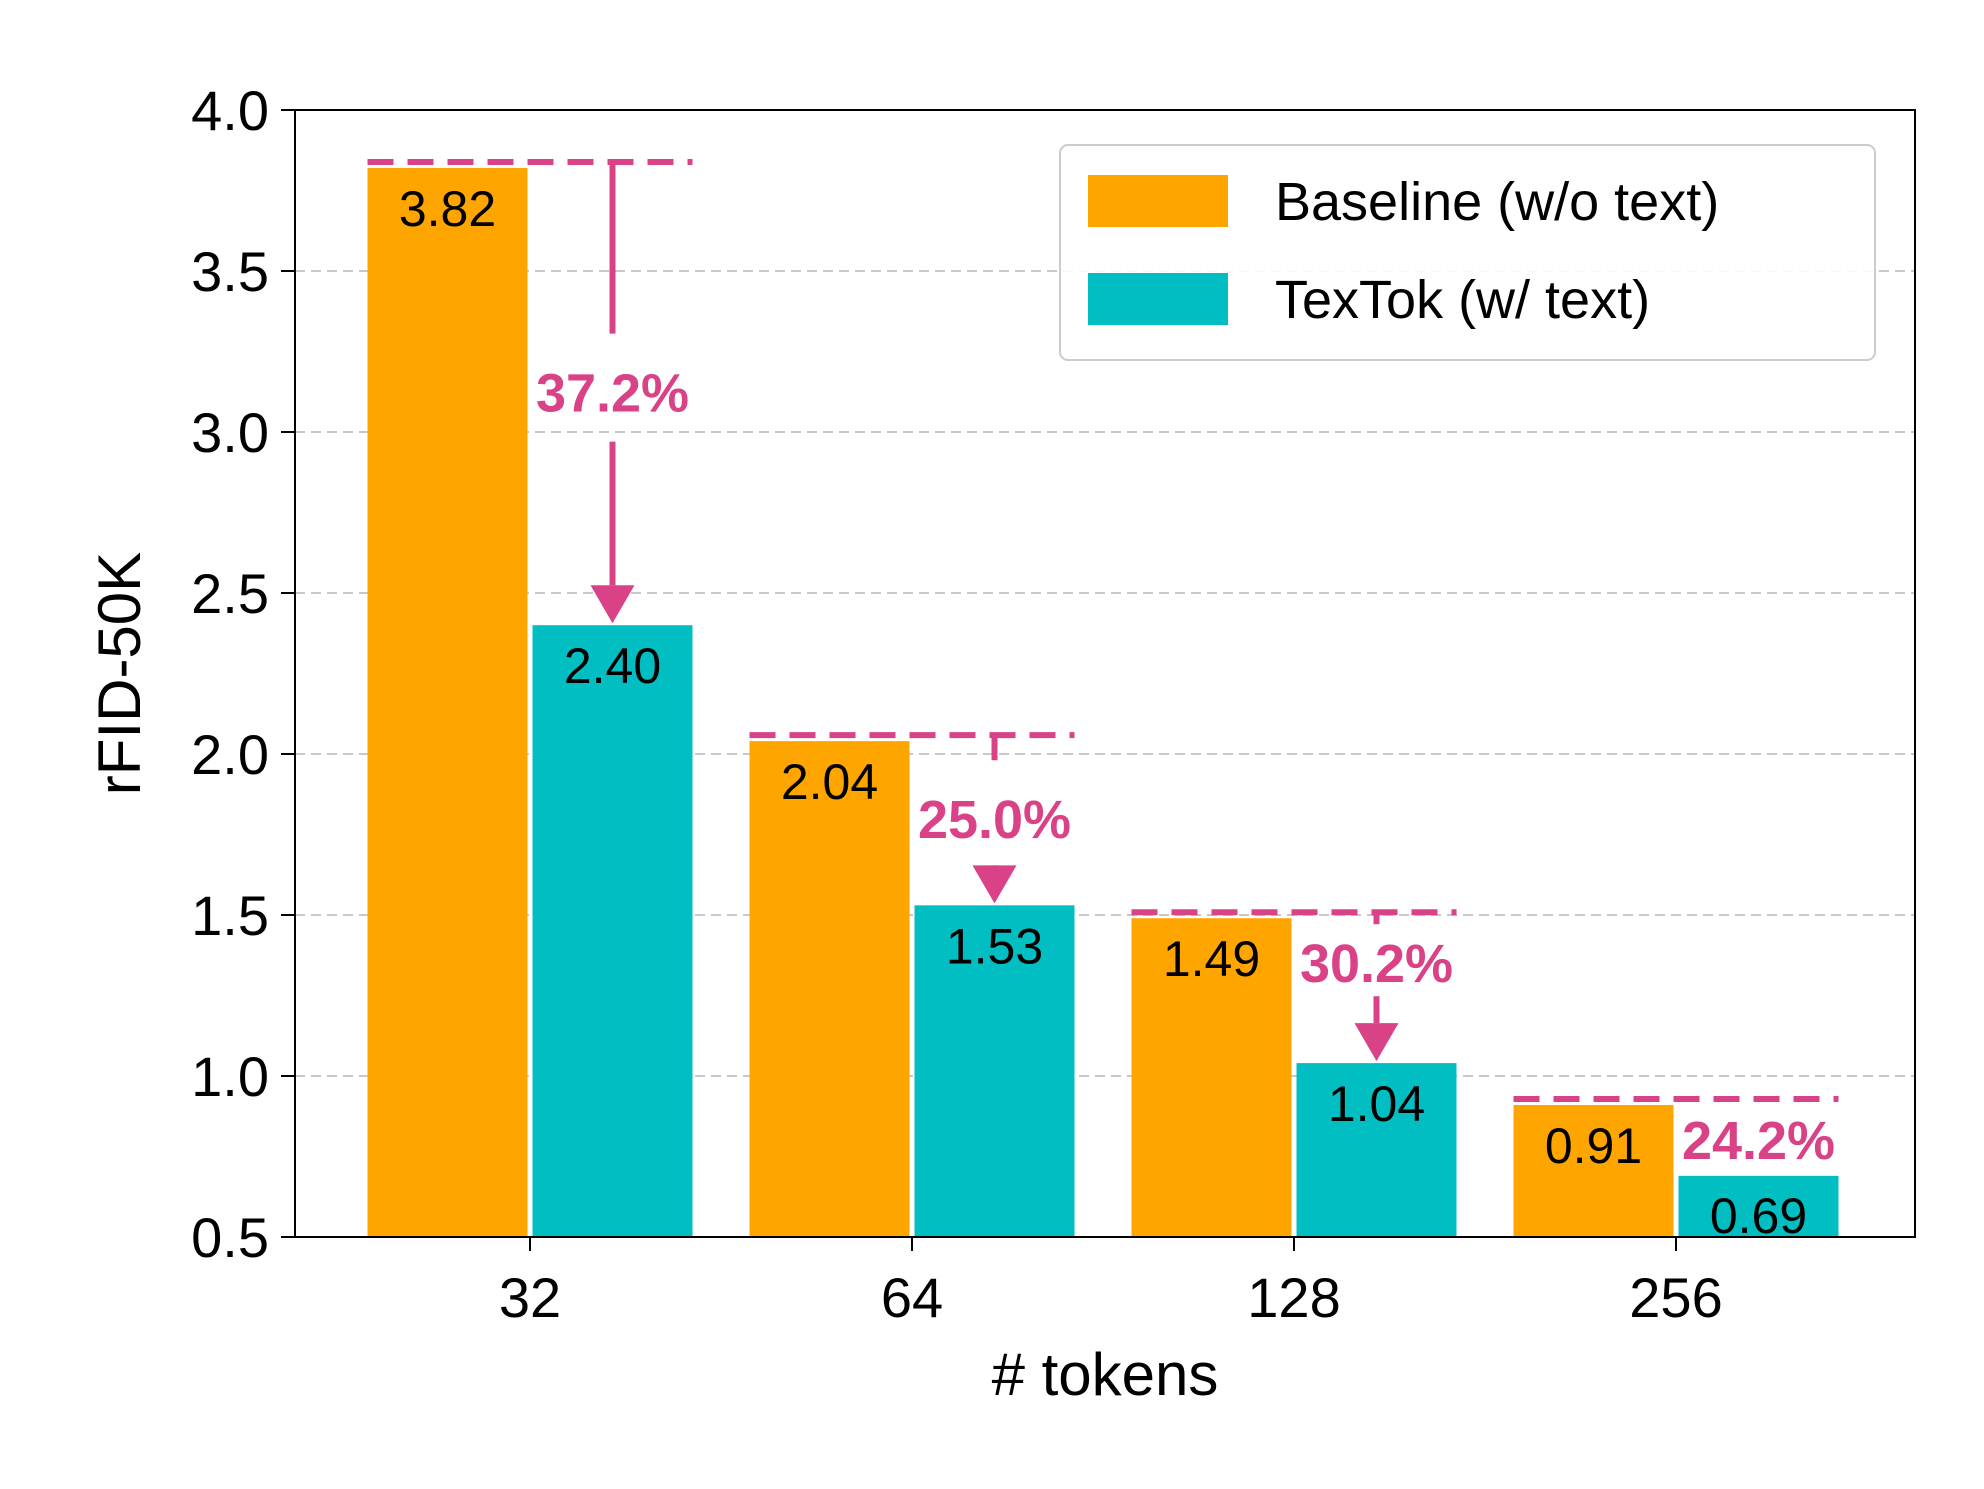 The width and height of the screenshot is (1984, 1489). I want to click on x-tick-label: 64, so click(912, 1297).